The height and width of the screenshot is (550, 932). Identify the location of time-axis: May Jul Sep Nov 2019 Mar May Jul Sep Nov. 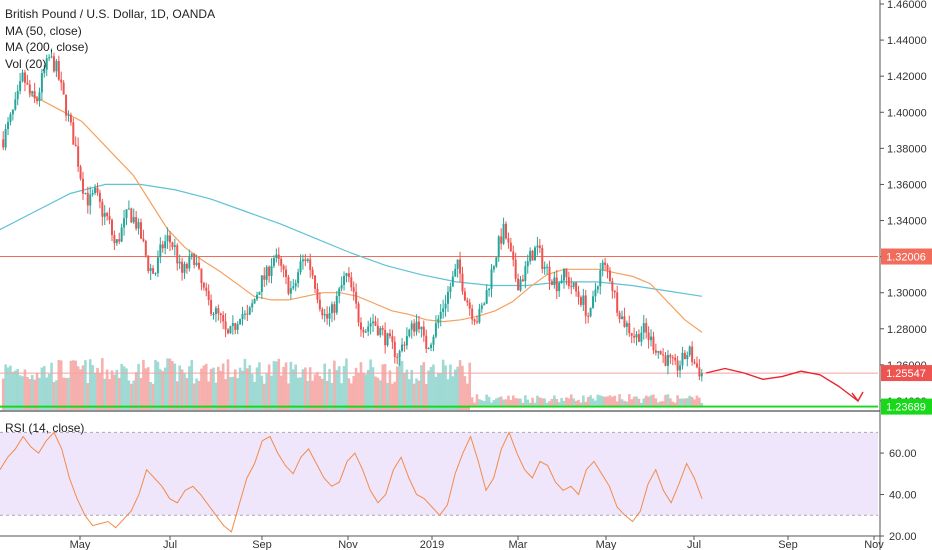
(442, 542).